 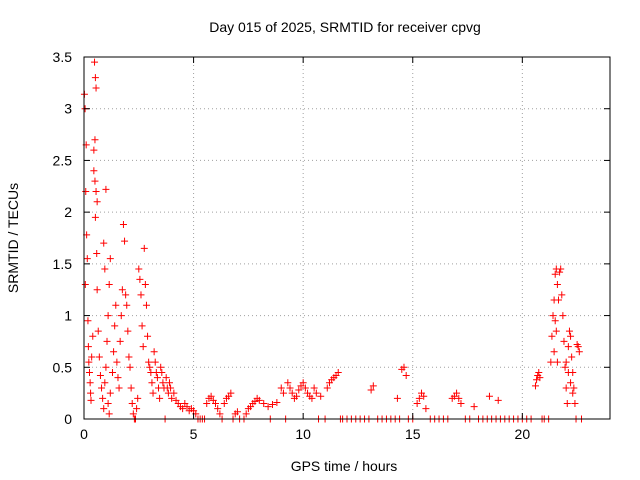 What do you see at coordinates (68, 212) in the screenshot?
I see `y-tick-label: 2` at bounding box center [68, 212].